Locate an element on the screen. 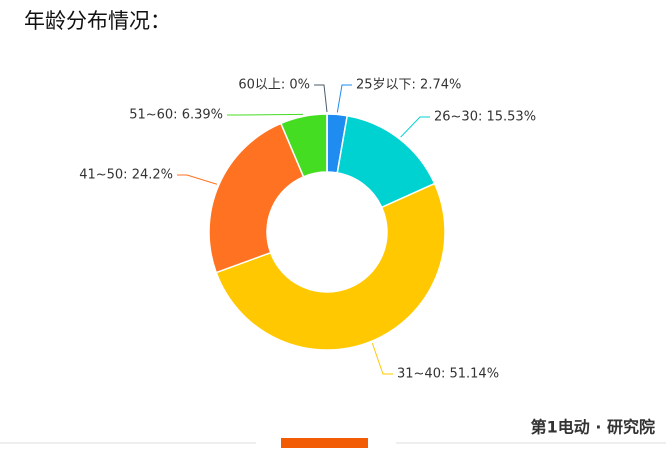 The width and height of the screenshot is (666, 464). data-label: 26~30: 15.53% is located at coordinates (485, 117).